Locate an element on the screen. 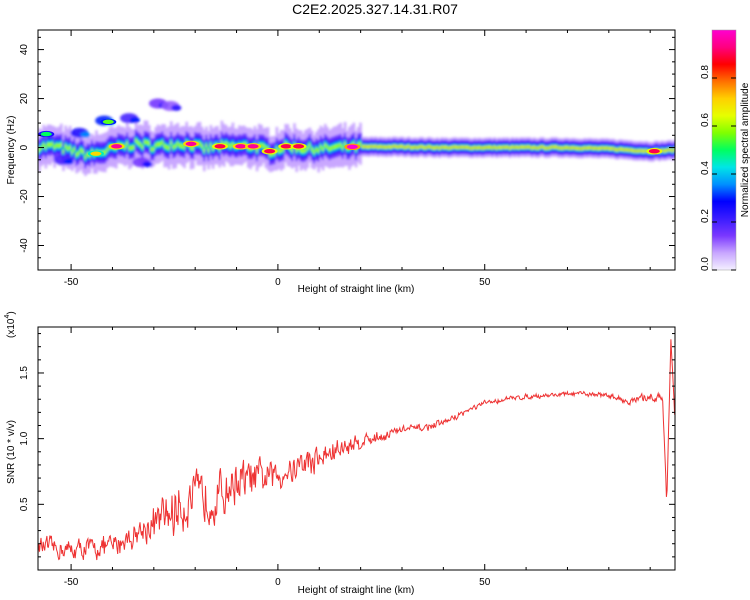  snr-scale-label: (x104) is located at coordinates (10, 324).